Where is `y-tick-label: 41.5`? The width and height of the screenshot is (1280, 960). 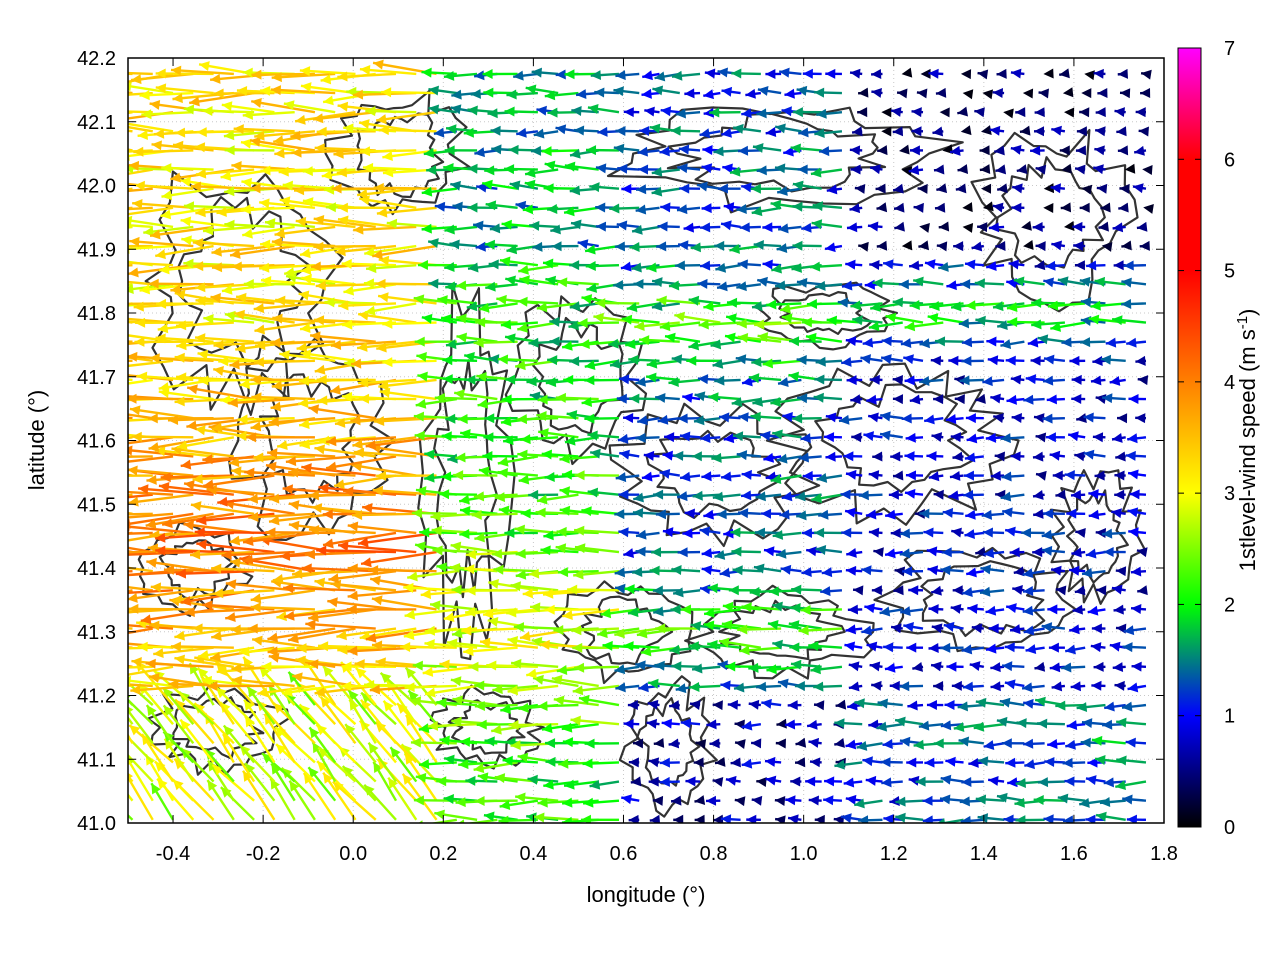 y-tick-label: 41.5 is located at coordinates (96, 505).